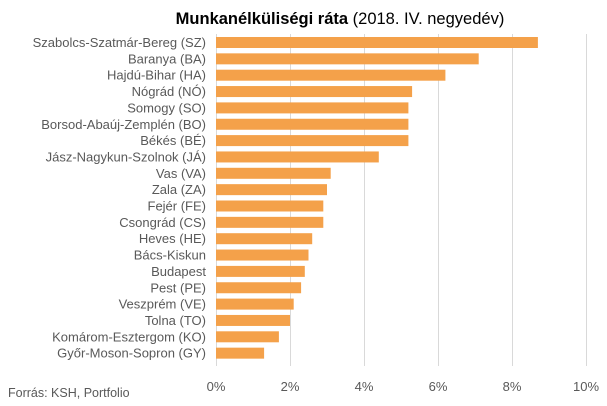 This screenshot has height=406, width=607. I want to click on category-label: Szabolcs-Szatmár-Bereg (SZ), so click(119, 42).